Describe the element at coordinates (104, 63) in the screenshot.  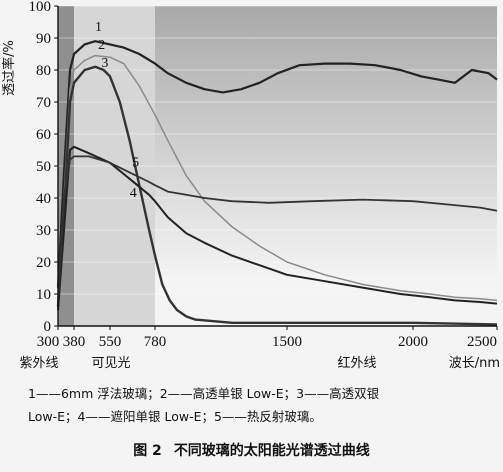
I see `series-3-label: 3` at that location.